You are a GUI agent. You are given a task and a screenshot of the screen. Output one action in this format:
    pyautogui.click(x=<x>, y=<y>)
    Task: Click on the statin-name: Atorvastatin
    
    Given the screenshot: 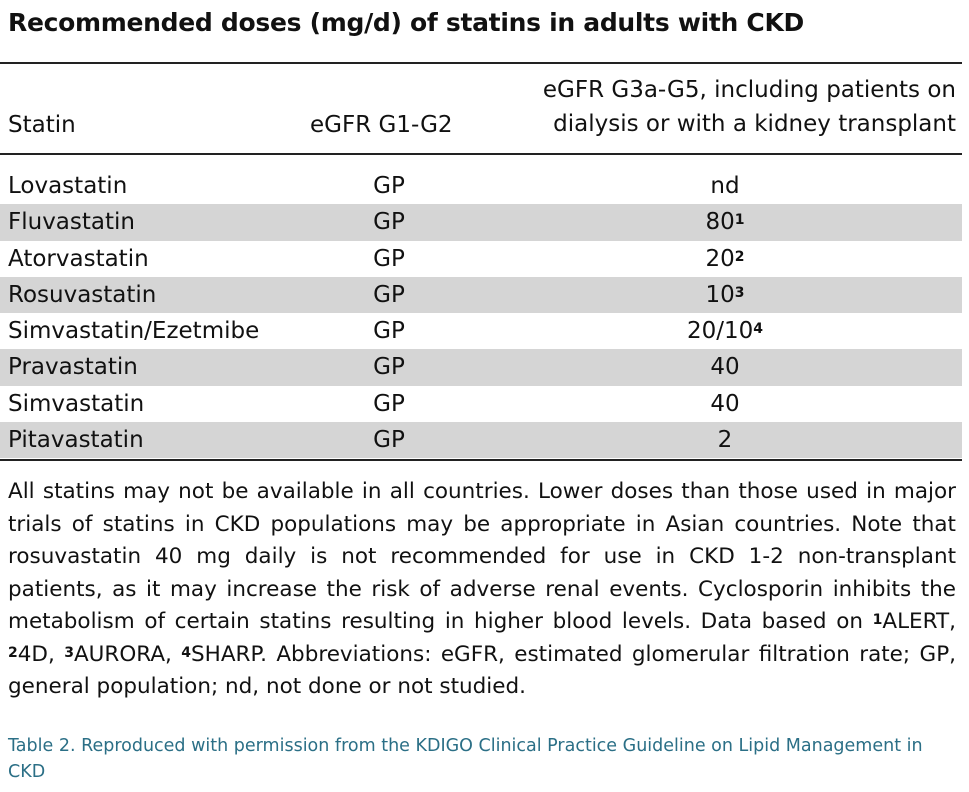 What is the action you would take?
    pyautogui.click(x=78, y=258)
    